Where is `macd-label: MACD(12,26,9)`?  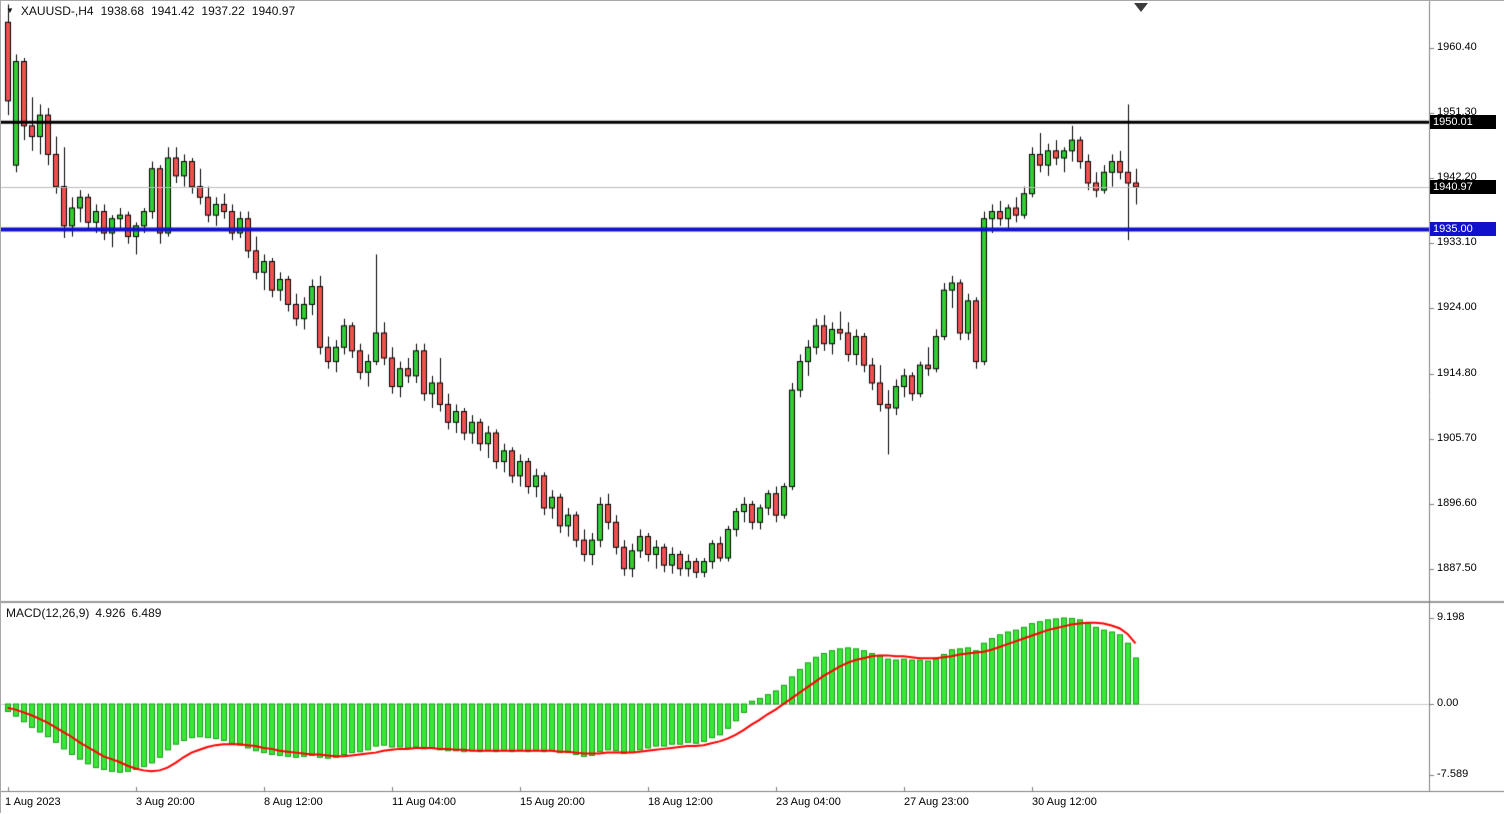
macd-label: MACD(12,26,9) is located at coordinates (48, 613).